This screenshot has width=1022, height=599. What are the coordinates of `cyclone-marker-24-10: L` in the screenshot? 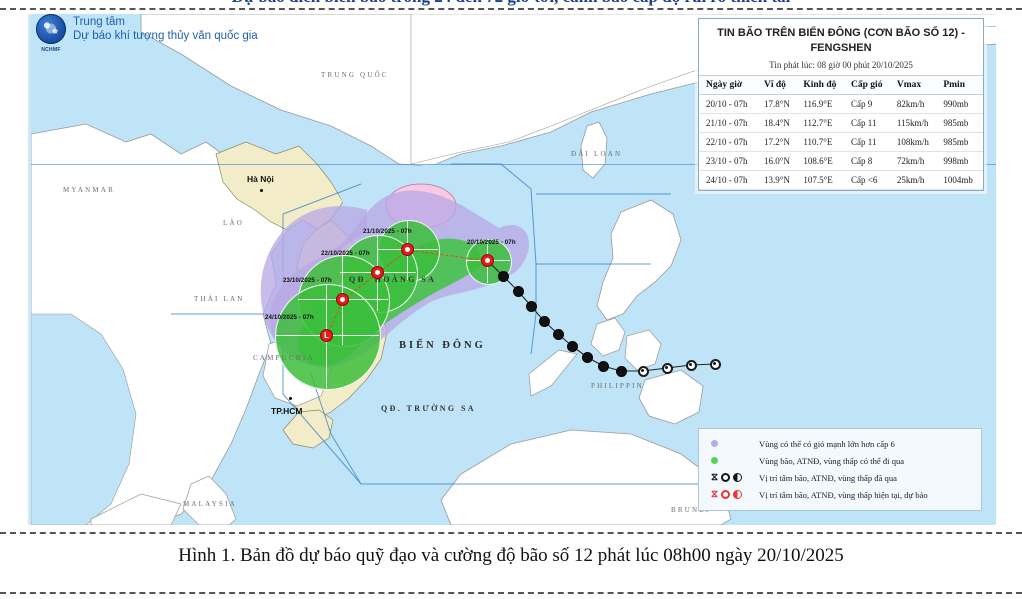 It's located at (326, 335).